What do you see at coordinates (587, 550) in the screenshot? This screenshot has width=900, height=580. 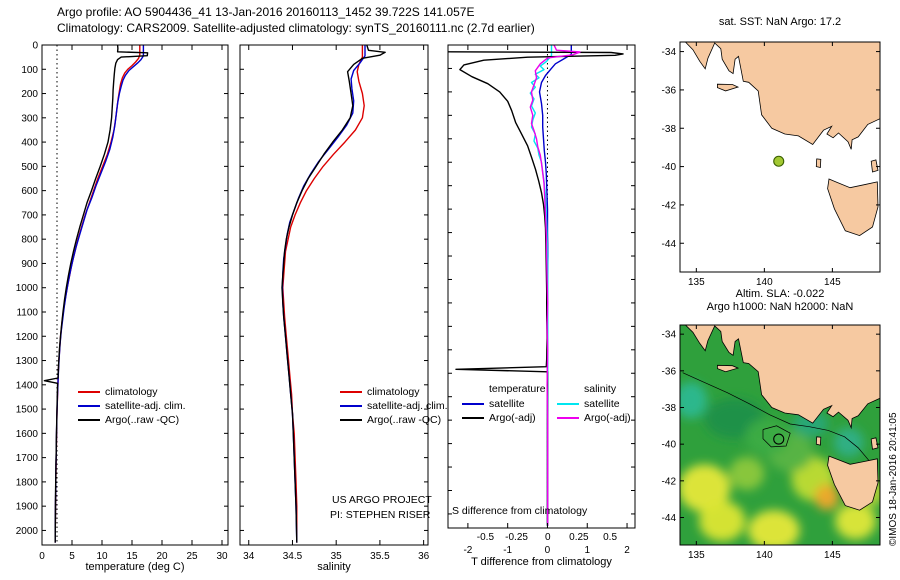 I see `tick-label: 1` at bounding box center [587, 550].